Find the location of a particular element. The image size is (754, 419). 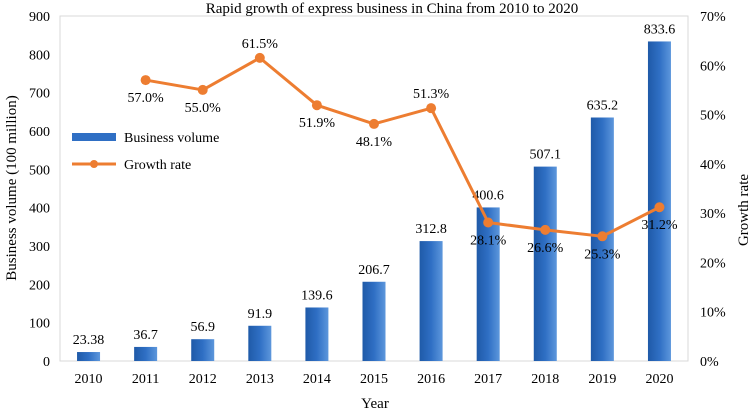

y-tick-label: 0 is located at coordinates (46, 362).